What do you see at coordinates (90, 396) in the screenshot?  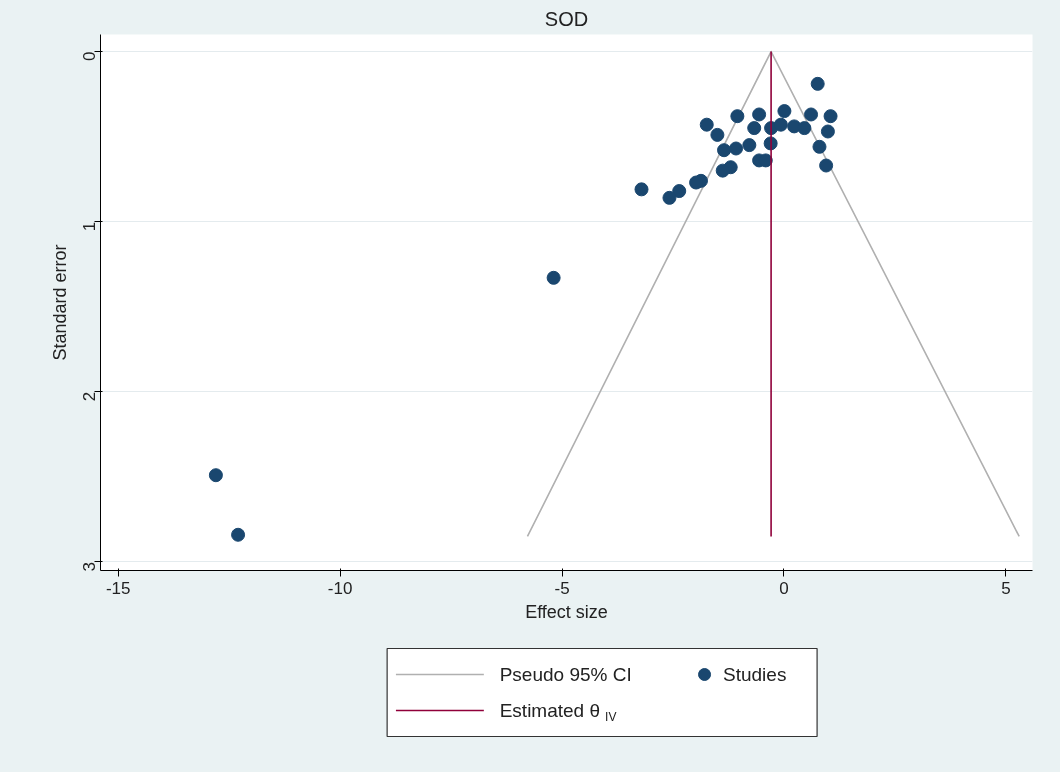 I see `y-tick-label: 2` at bounding box center [90, 396].